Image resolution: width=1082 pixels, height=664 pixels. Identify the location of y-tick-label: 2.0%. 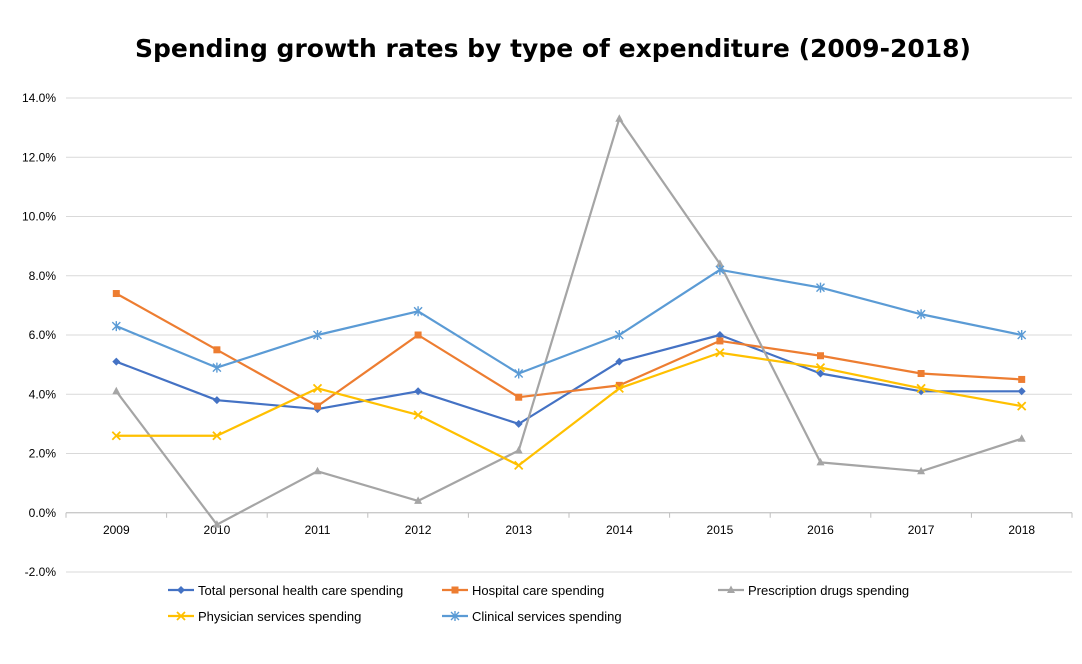
(43, 454).